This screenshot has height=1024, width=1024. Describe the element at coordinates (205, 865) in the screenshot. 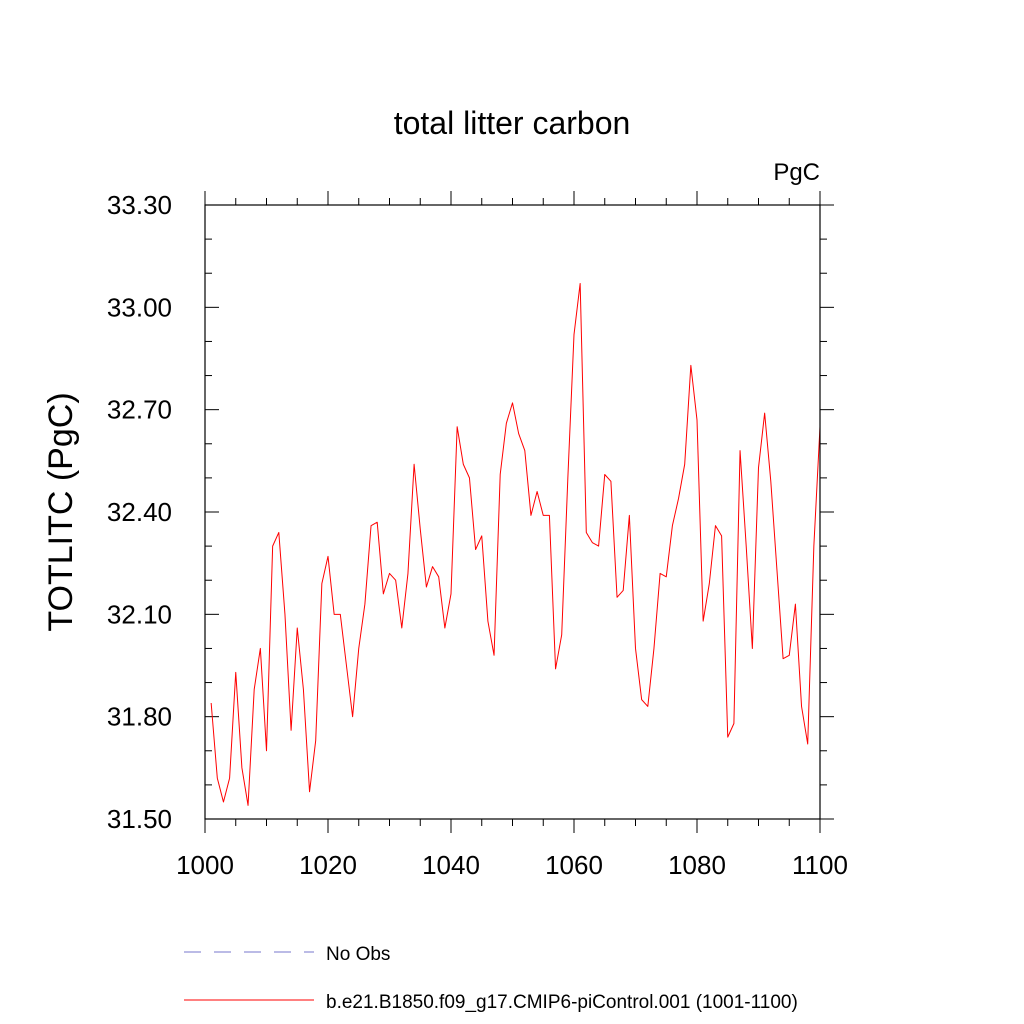

I see `x-tick-label: 1000` at that location.